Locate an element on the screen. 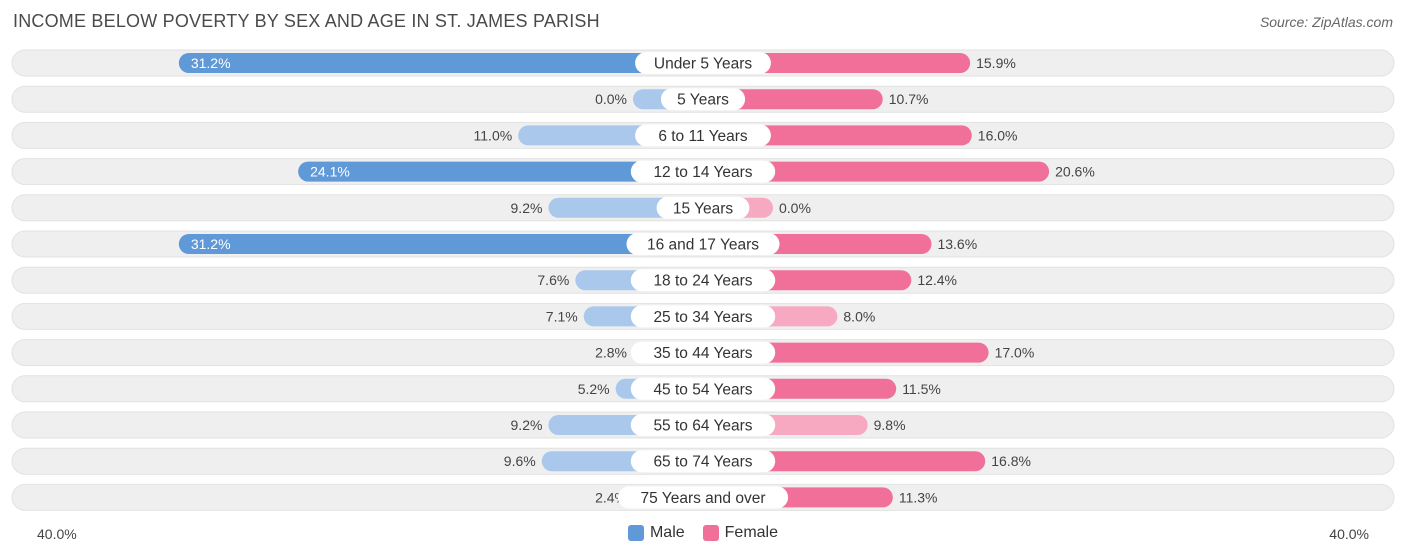  legend-swatch-male is located at coordinates (635, 533).